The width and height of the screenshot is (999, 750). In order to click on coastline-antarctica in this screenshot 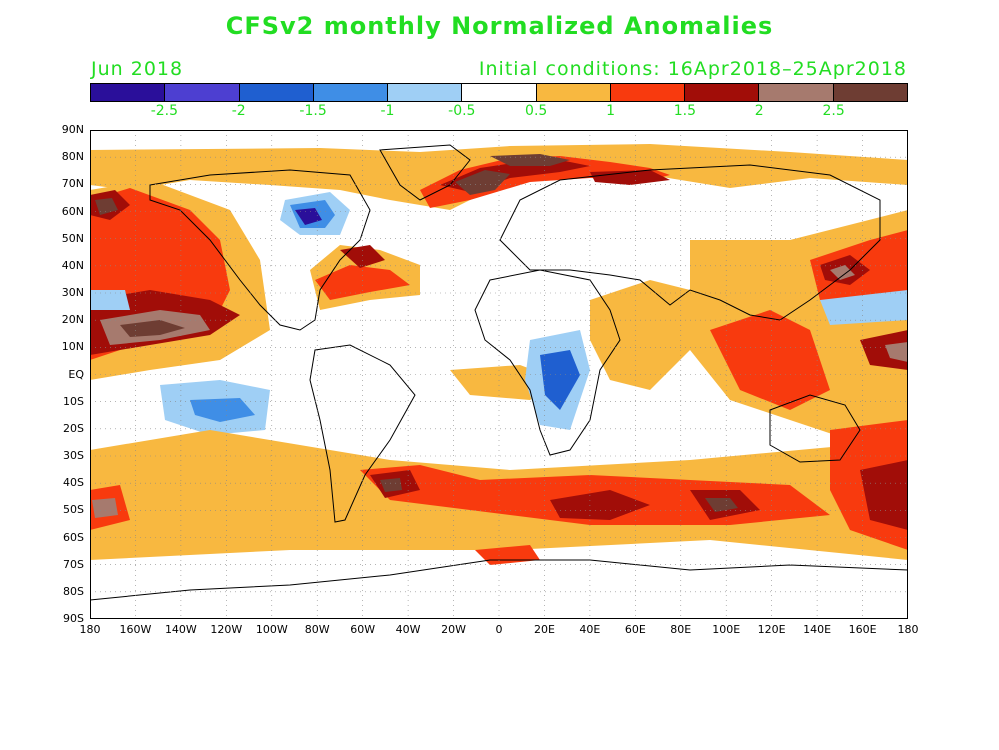, I will do `click(499, 580)`.